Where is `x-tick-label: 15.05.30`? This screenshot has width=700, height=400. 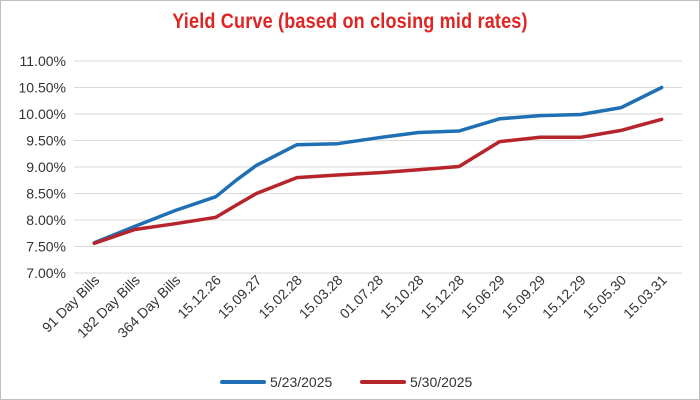 x-tick-label: 15.05.30 is located at coordinates (604, 297).